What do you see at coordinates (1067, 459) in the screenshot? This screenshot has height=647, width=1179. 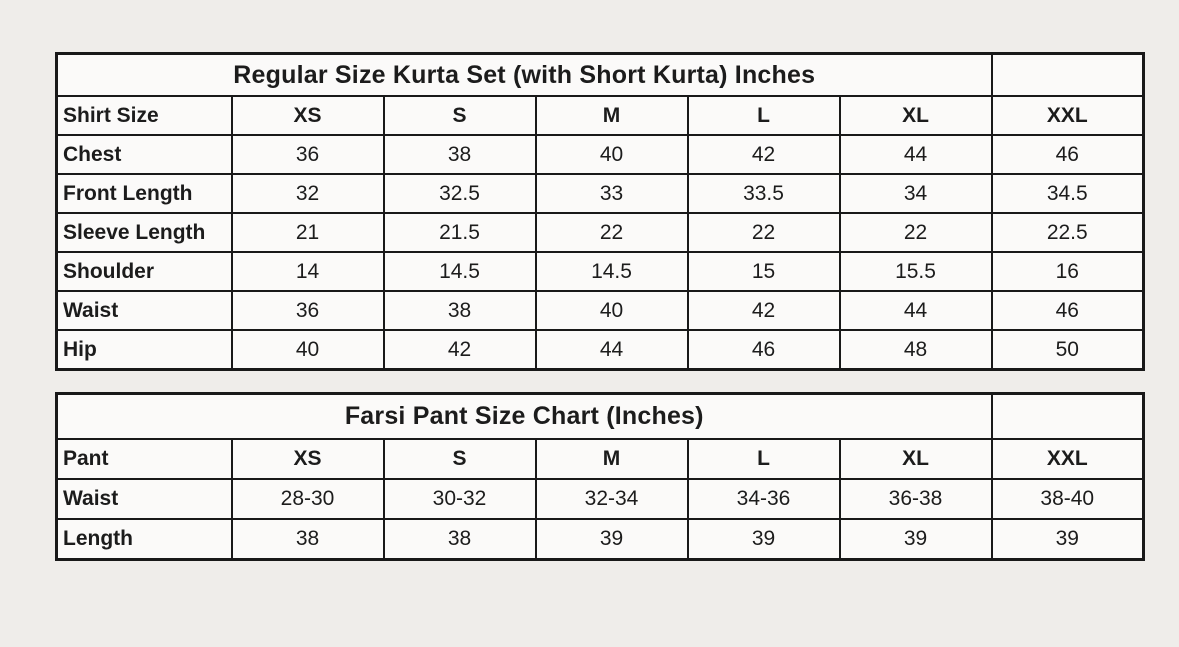 I see `pant-header-xxl: XXL` at bounding box center [1067, 459].